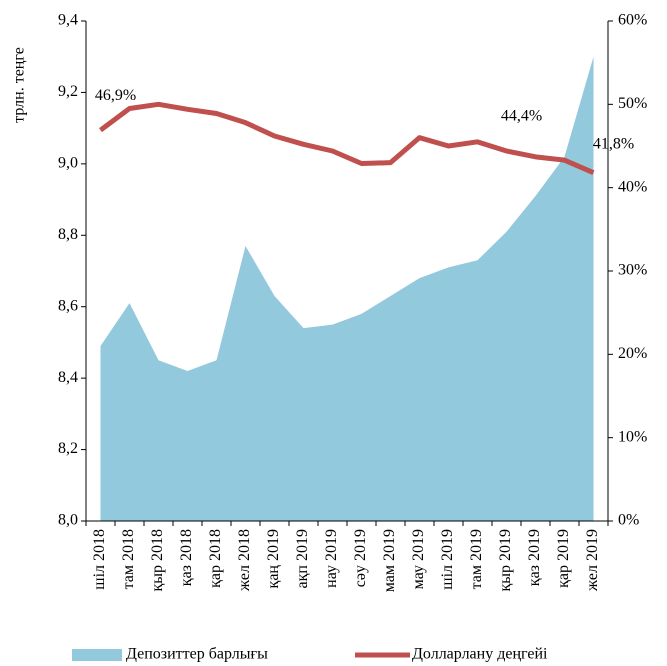 The width and height of the screenshot is (667, 666). I want to click on y2-tick-label: 0%, so click(628, 520).